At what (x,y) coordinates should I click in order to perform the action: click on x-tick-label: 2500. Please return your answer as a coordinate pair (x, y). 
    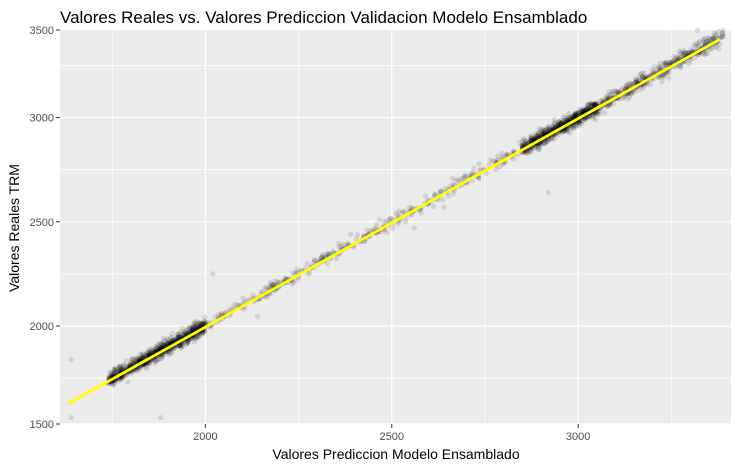
    Looking at the image, I should click on (392, 437).